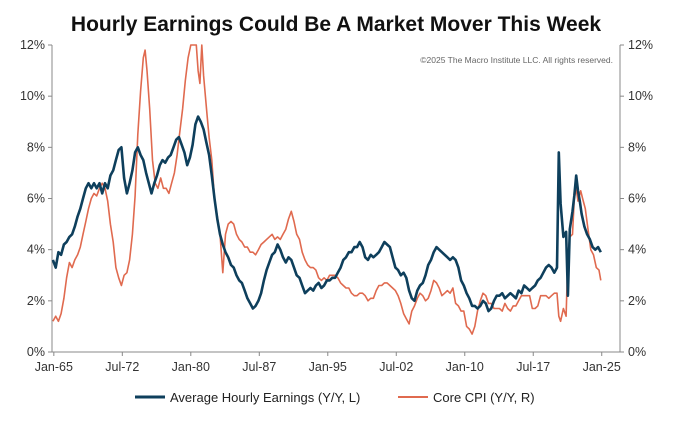 The width and height of the screenshot is (673, 421). I want to click on right-tick-label: 12%, so click(640, 45).